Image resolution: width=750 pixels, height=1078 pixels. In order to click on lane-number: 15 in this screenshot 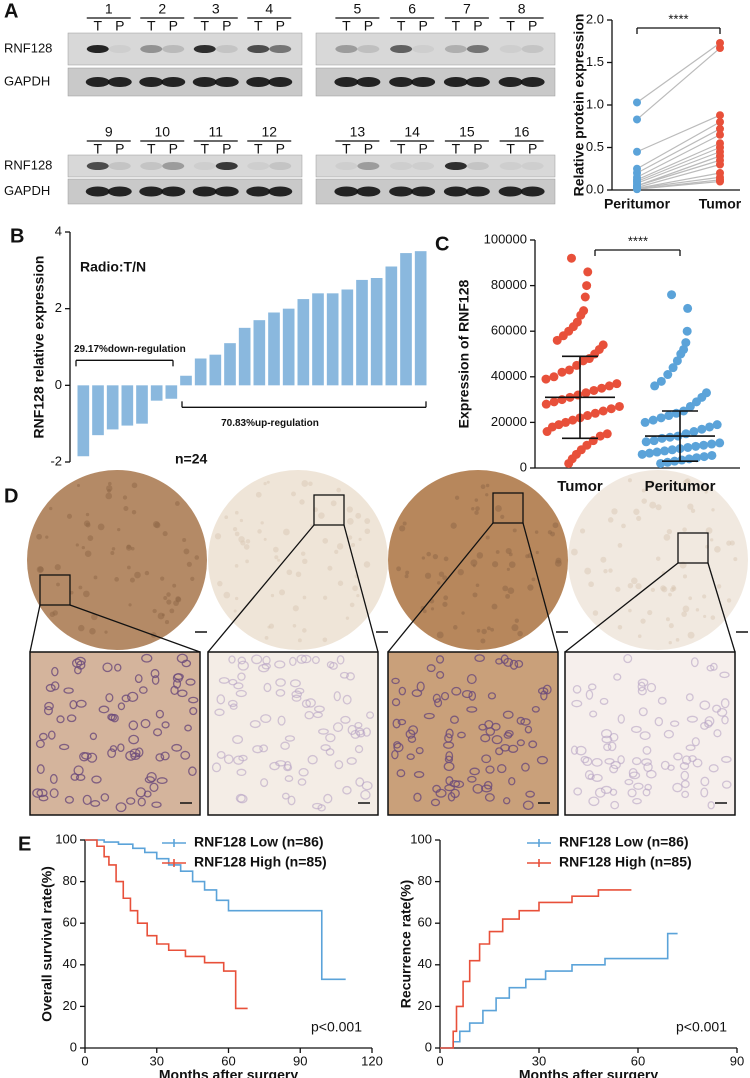, I will do `click(467, 132)`.